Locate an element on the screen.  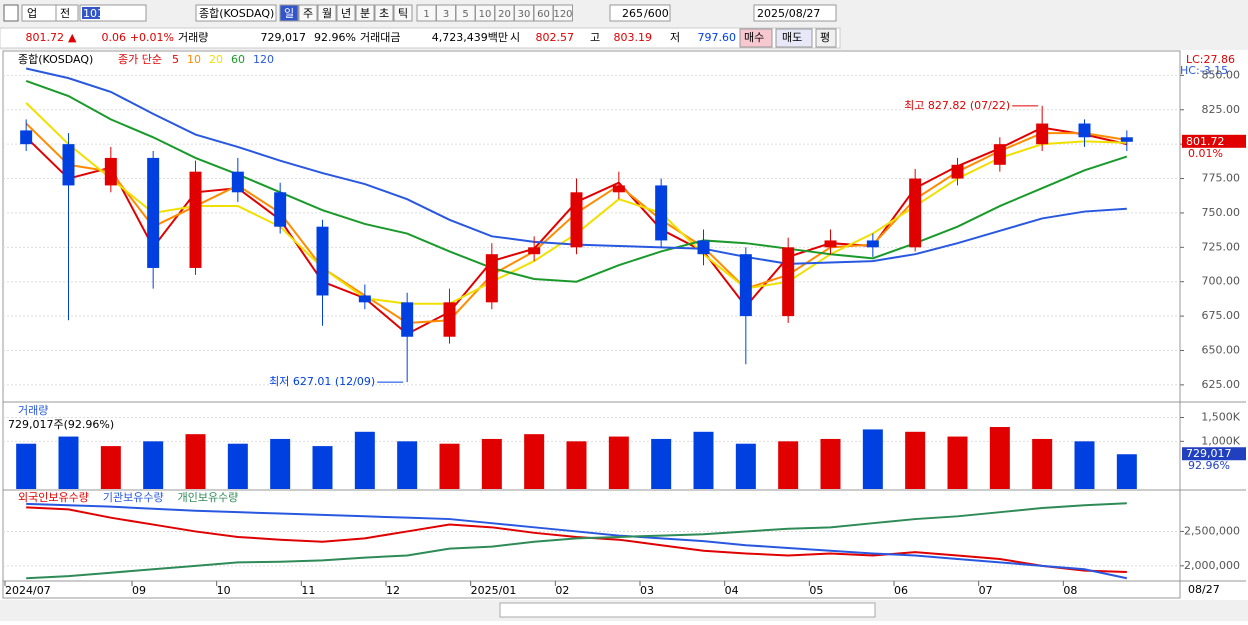
count: 265 is located at coordinates (632, 13).